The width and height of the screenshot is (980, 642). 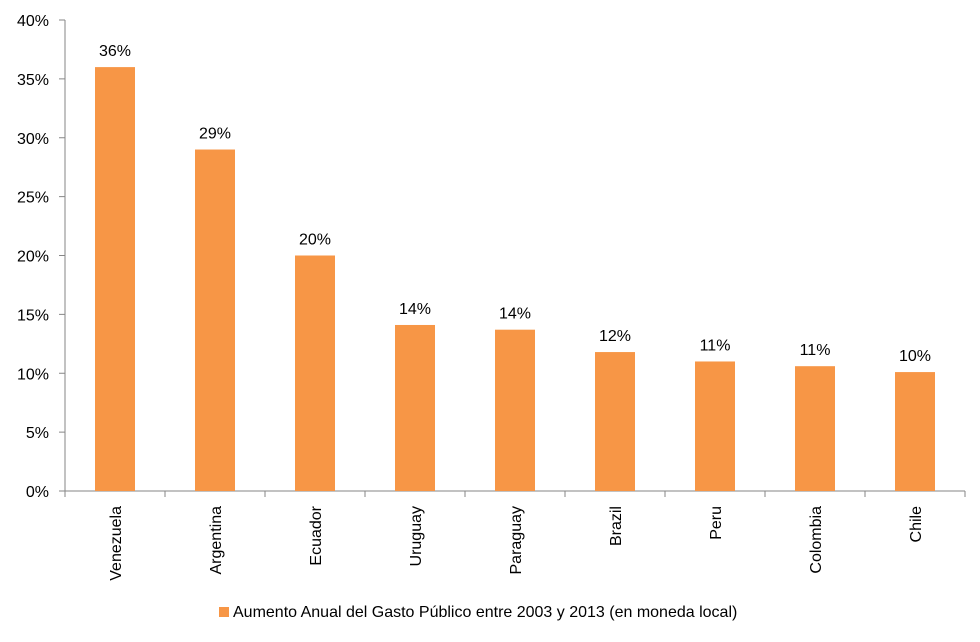 What do you see at coordinates (615, 336) in the screenshot?
I see `data-label: 12%` at bounding box center [615, 336].